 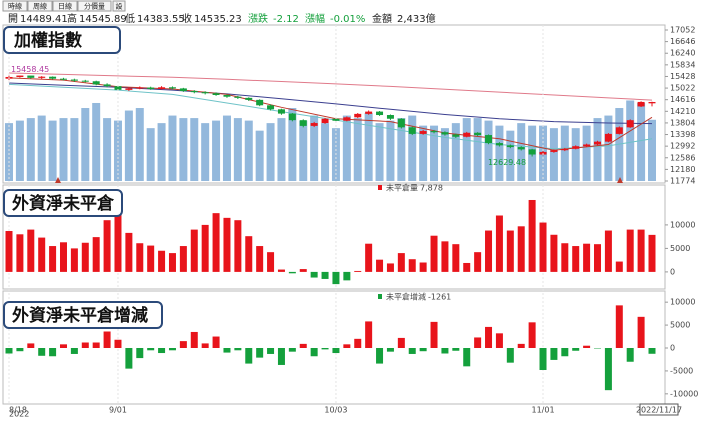 I want to click on legend-value: 7,878, so click(x=431, y=188).